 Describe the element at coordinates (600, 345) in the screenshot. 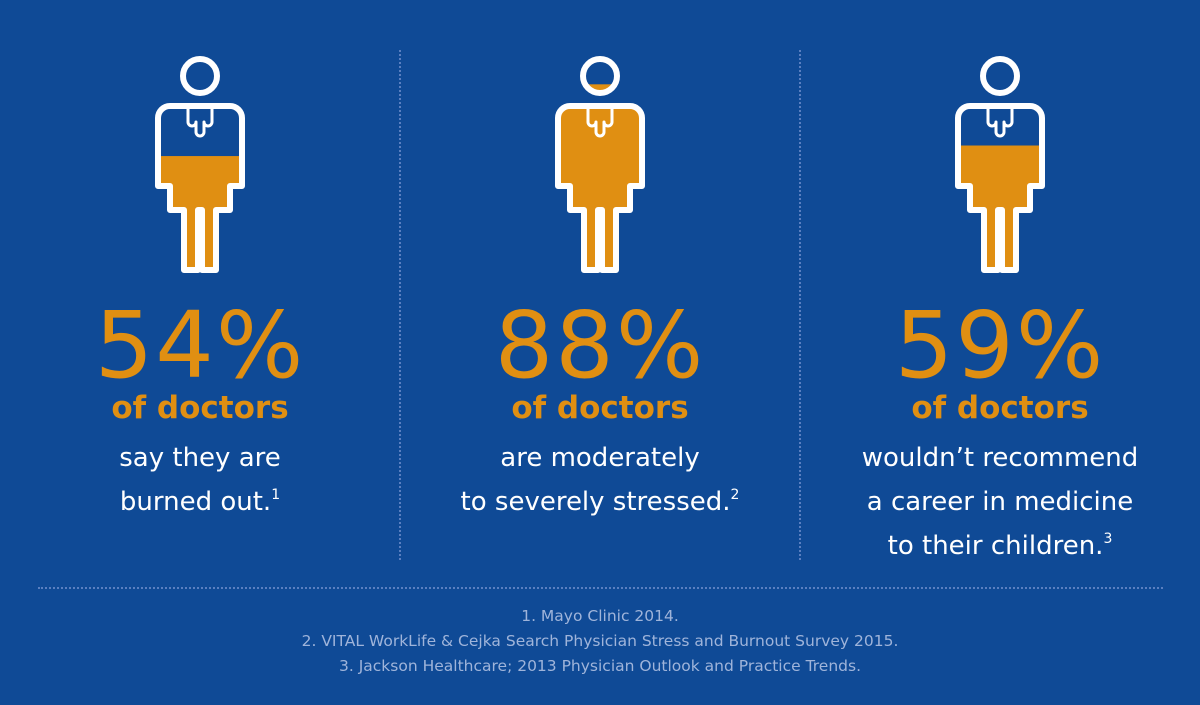

I see `stat-percent: 88%` at that location.